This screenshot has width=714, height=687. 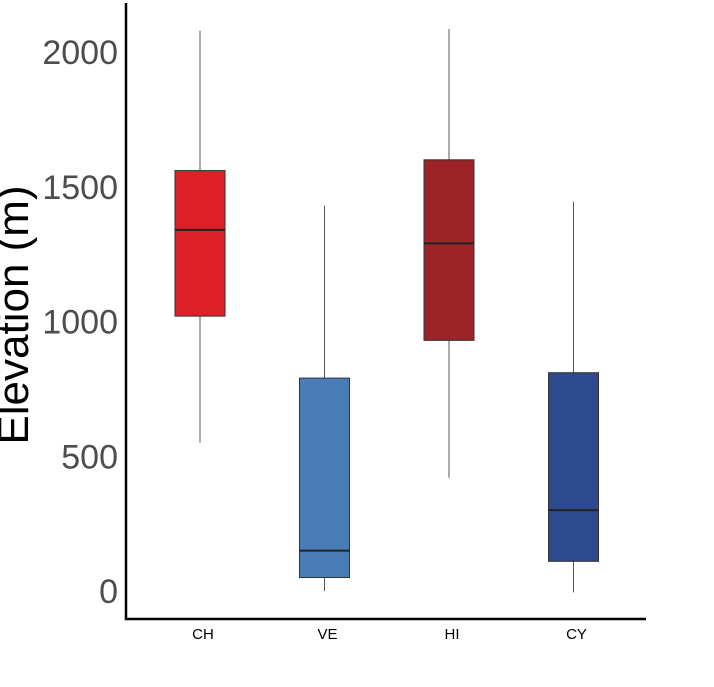 I want to click on x-tick-labels: CH VE HI CY, so click(x=389, y=634).